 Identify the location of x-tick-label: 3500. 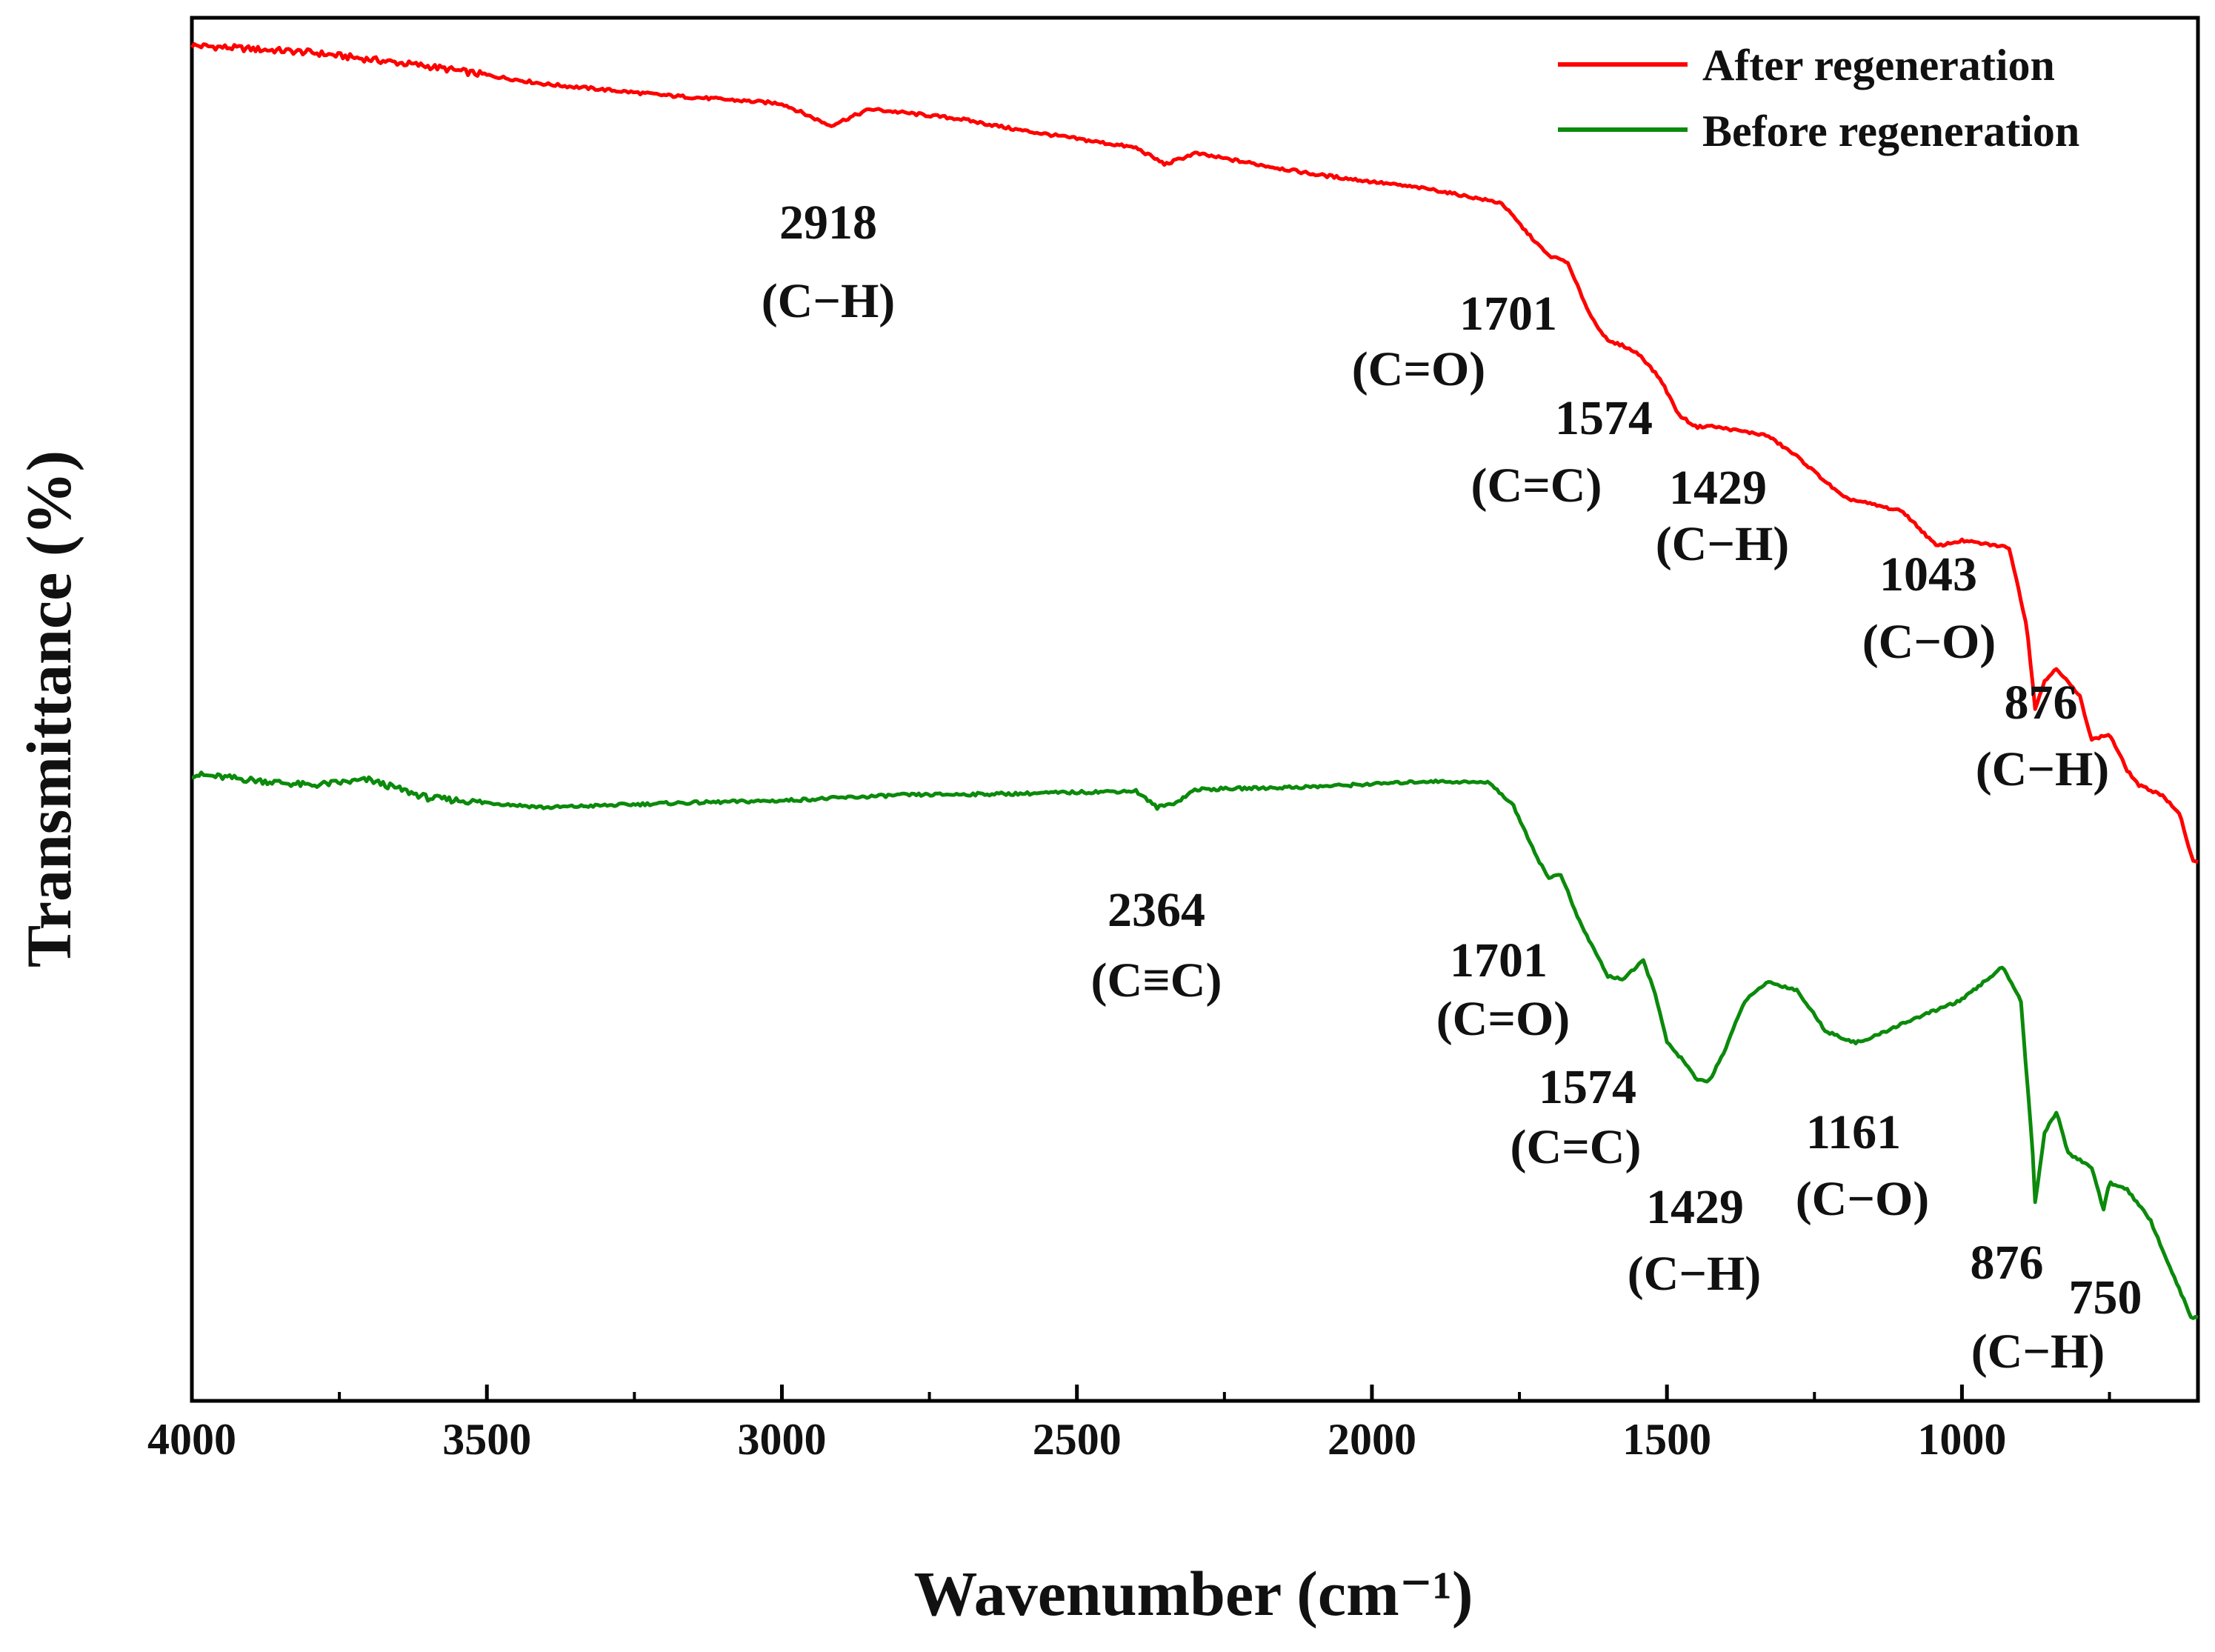
(486, 1439).